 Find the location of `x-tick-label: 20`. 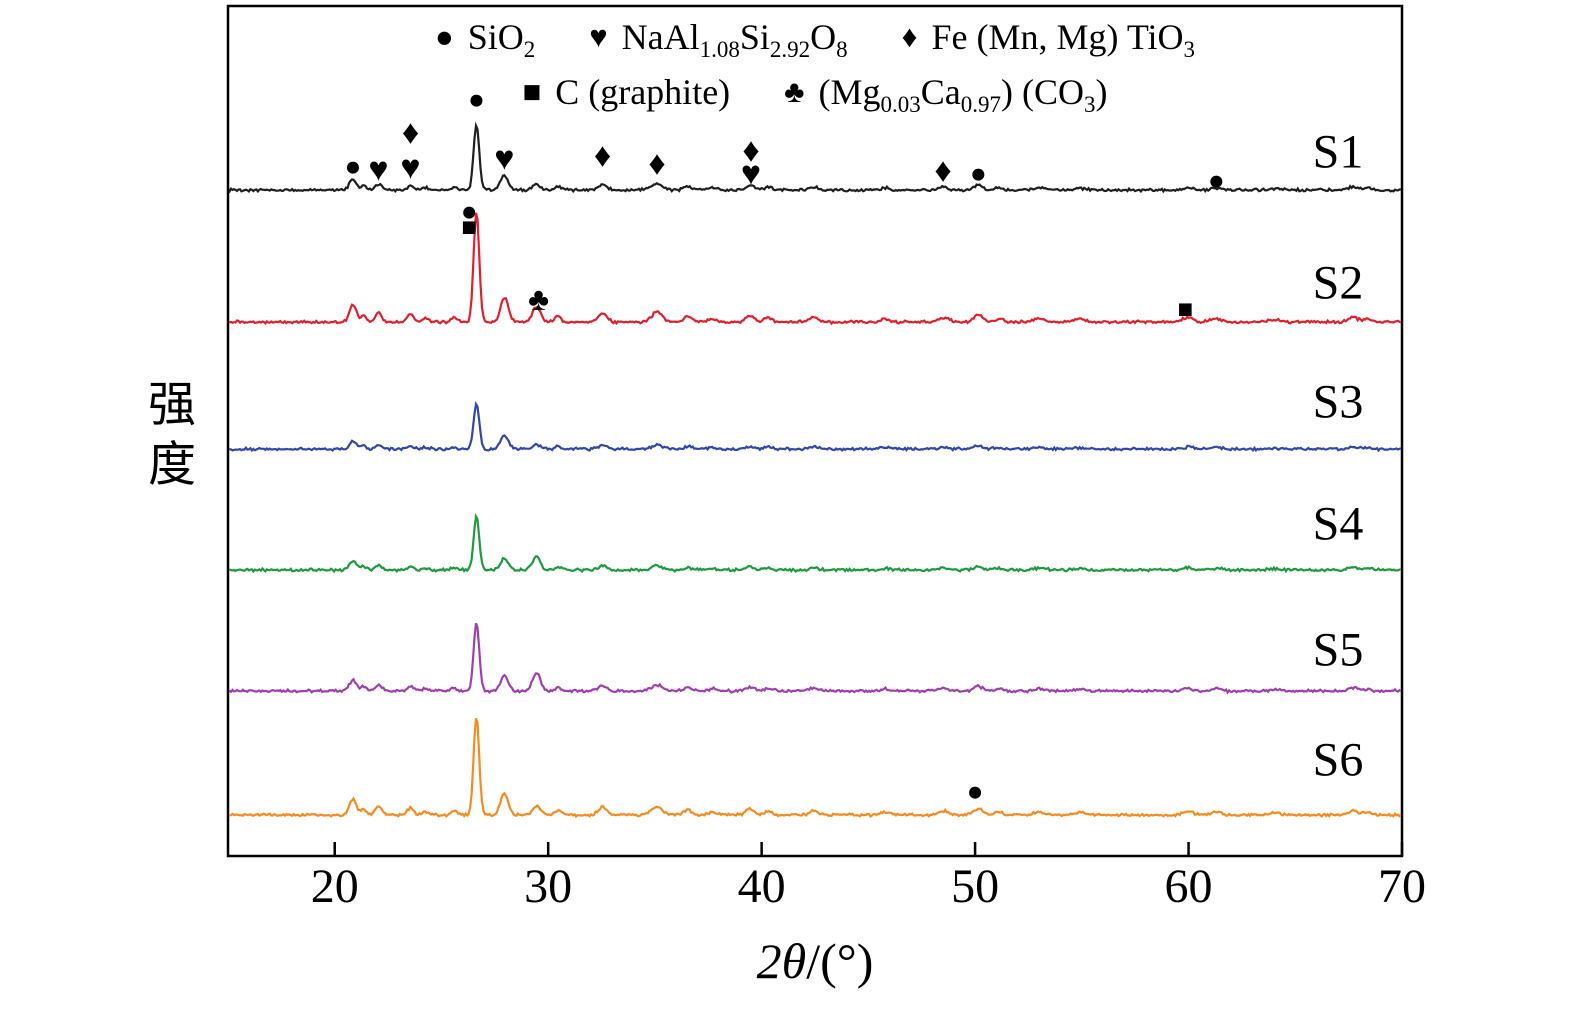

x-tick-label: 20 is located at coordinates (335, 886).